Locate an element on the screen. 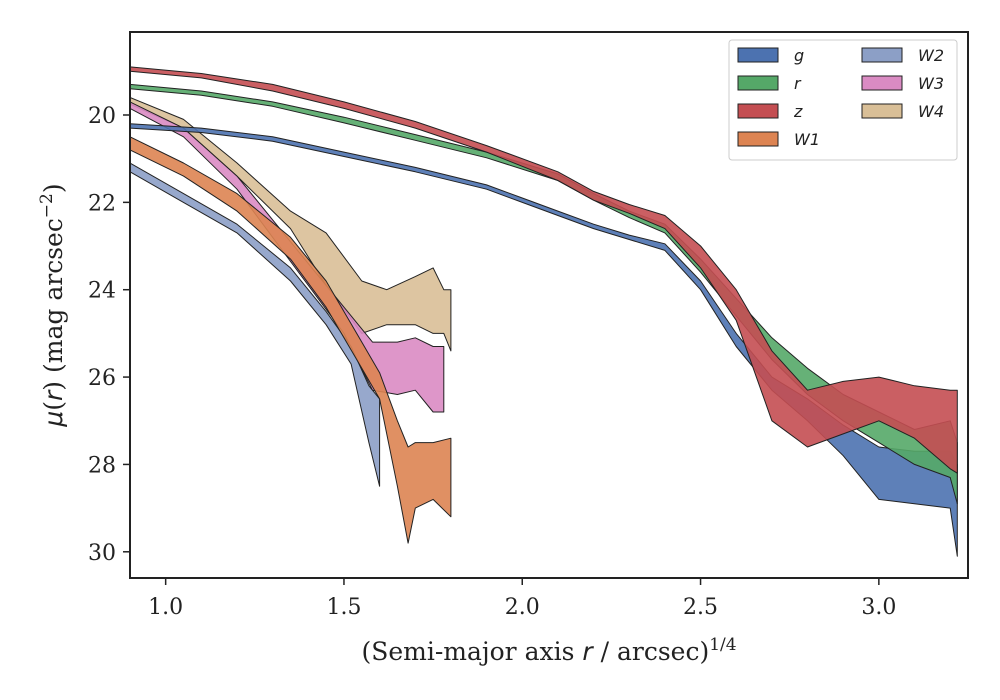 The height and width of the screenshot is (700, 1000). legend-swatch-w3 is located at coordinates (882, 83).